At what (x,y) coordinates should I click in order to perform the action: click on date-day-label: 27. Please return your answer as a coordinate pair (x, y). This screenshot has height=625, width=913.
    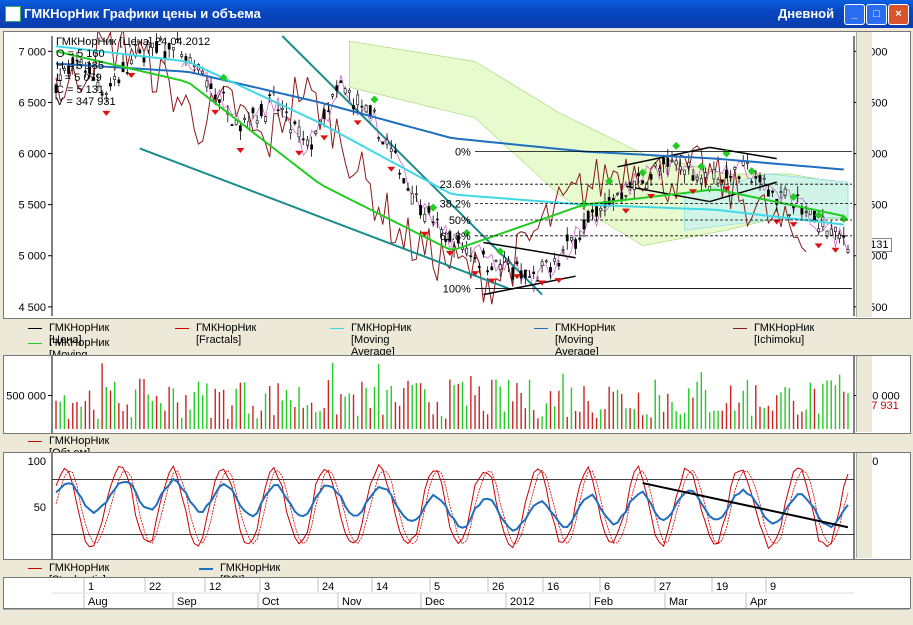
    Looking at the image, I should click on (665, 587).